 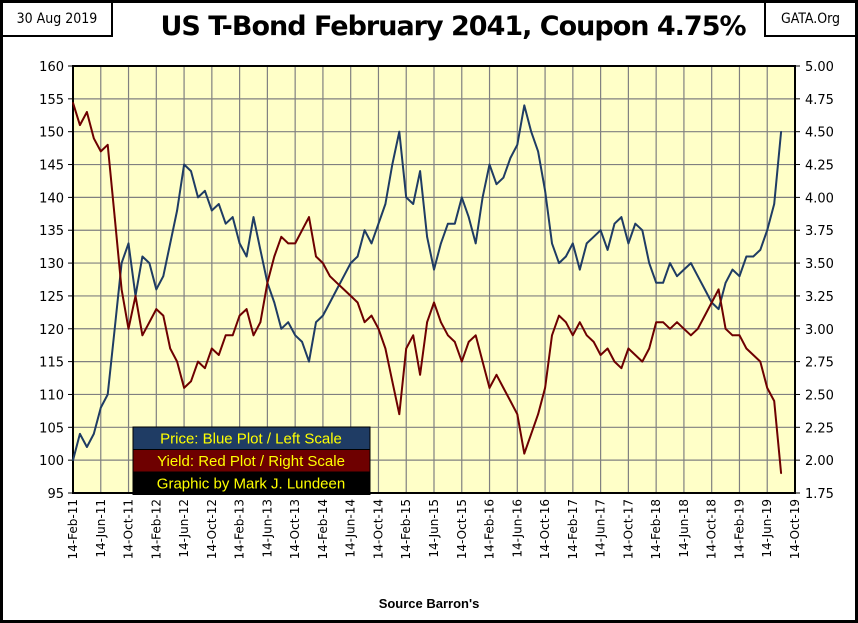 I want to click on left-tick-label: 100, so click(x=51, y=461).